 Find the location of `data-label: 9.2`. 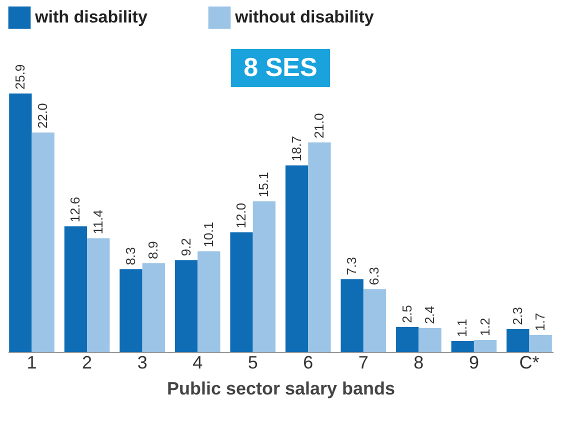

data-label: 9.2 is located at coordinates (186, 247).